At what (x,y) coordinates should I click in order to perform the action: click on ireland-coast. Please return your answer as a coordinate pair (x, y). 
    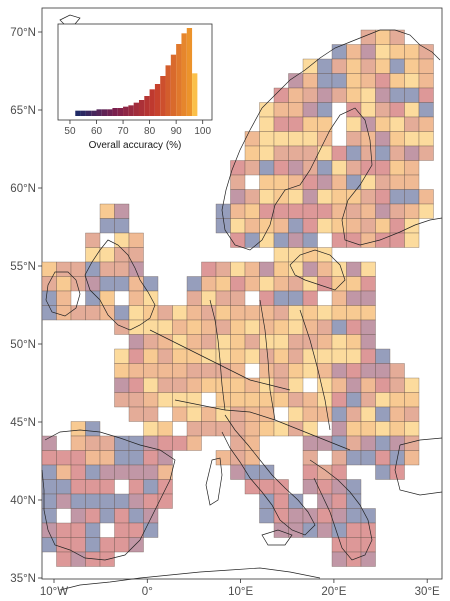
    Looking at the image, I should click on (63, 294).